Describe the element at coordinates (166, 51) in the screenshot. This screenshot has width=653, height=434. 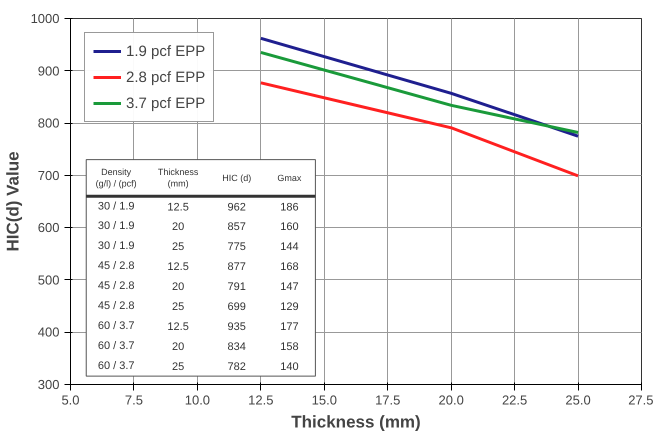
I see `legend-label: 1.9 pcf EPP` at that location.